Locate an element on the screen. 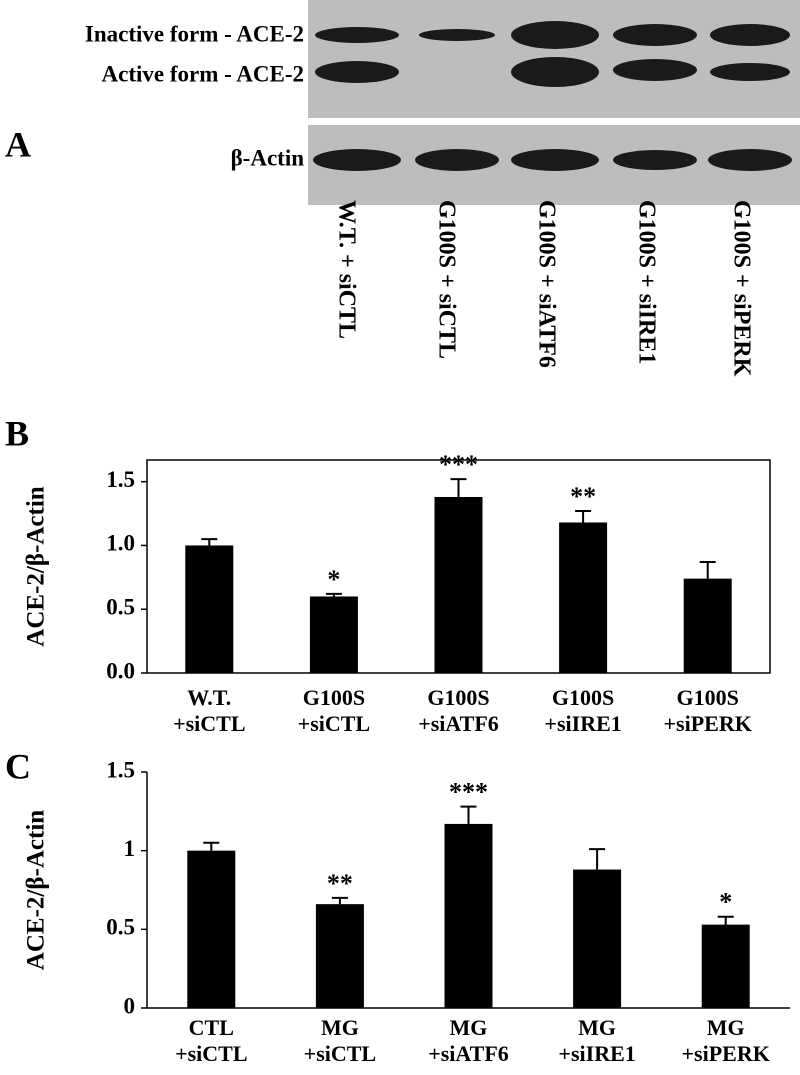 This screenshot has height=1075, width=800. lane-label: G100S + siCTL is located at coordinates (446, 279).